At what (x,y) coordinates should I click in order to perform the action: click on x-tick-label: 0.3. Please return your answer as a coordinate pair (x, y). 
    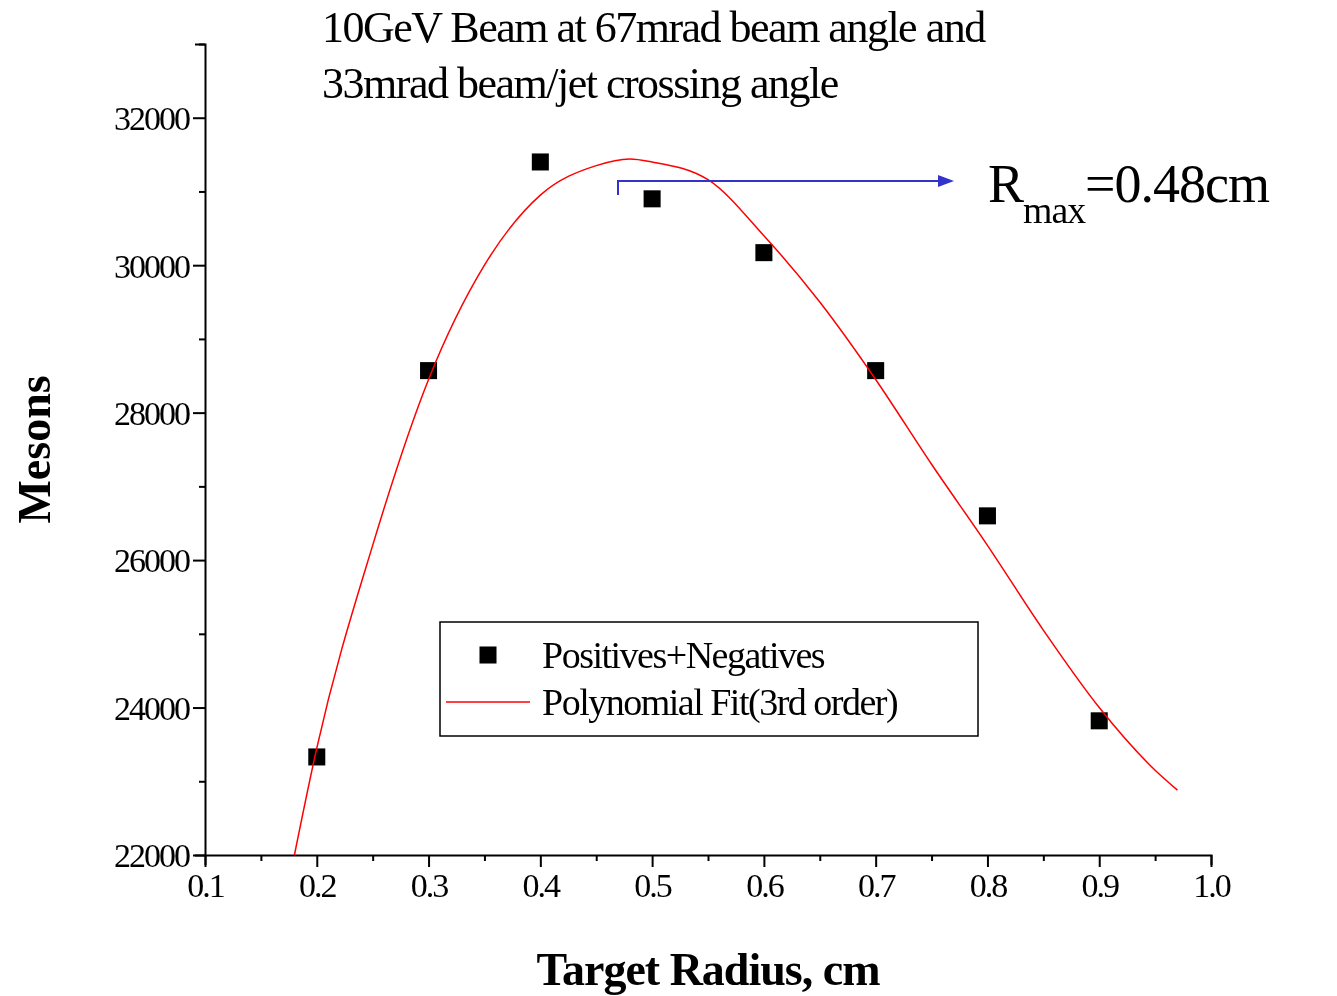
    Looking at the image, I should click on (429, 886).